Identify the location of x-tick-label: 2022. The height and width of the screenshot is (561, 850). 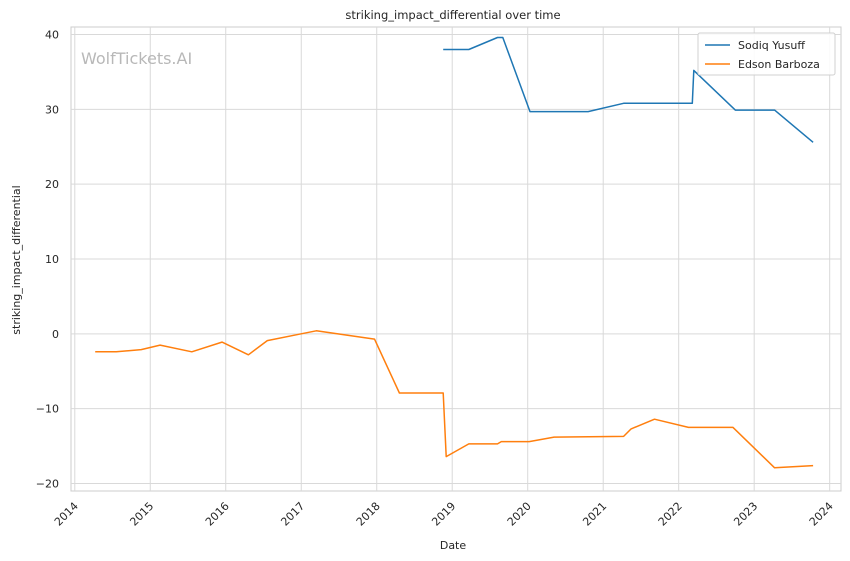
(670, 514).